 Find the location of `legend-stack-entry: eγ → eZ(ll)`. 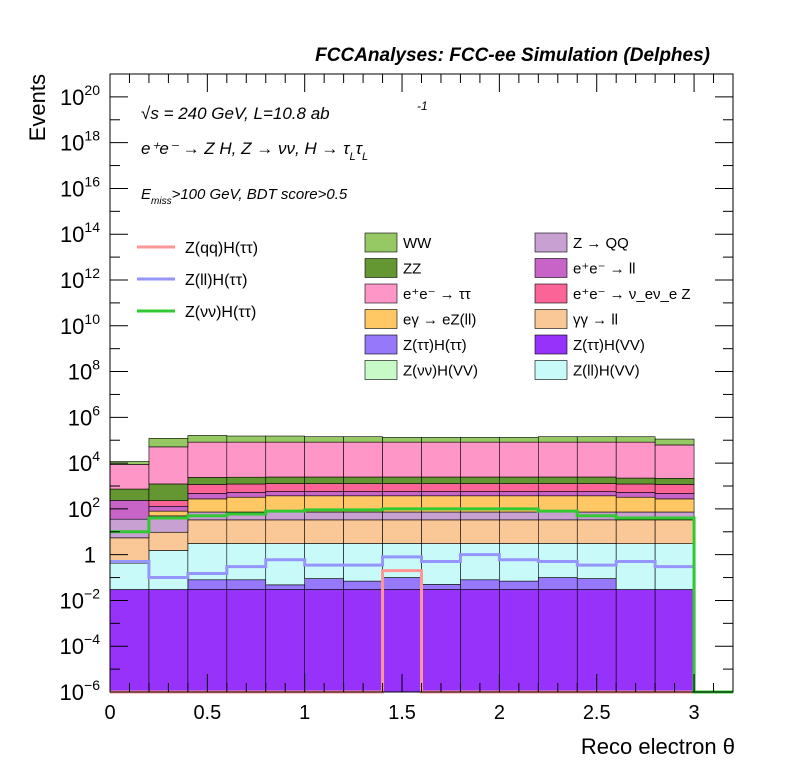

legend-stack-entry: eγ → eZ(ll) is located at coordinates (420, 319).